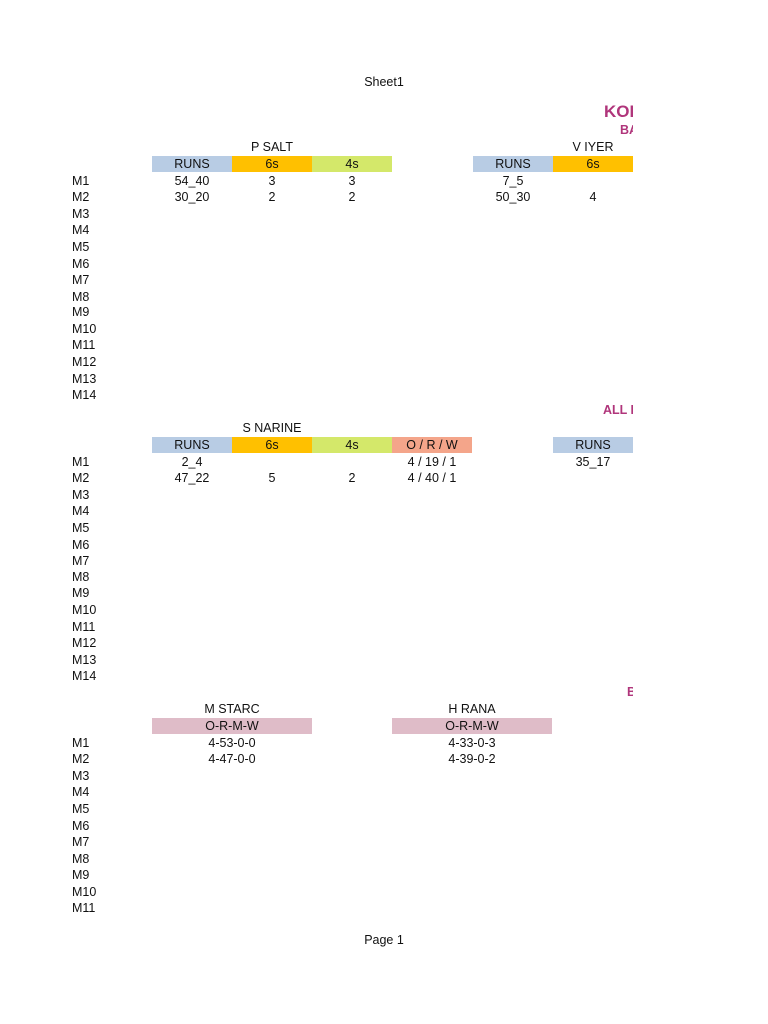  Describe the element at coordinates (513, 181) in the screenshot. I see `table-cell: 7_5` at that location.